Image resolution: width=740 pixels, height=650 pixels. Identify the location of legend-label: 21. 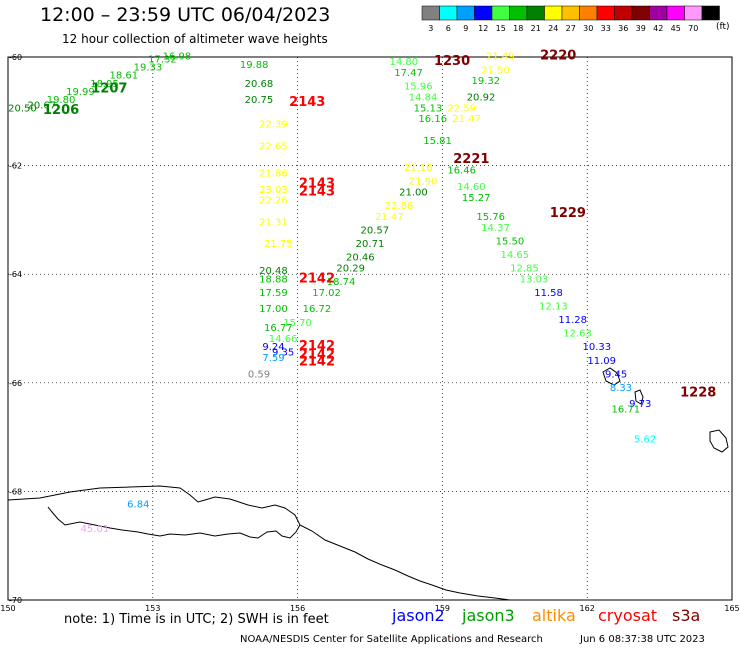
(536, 28).